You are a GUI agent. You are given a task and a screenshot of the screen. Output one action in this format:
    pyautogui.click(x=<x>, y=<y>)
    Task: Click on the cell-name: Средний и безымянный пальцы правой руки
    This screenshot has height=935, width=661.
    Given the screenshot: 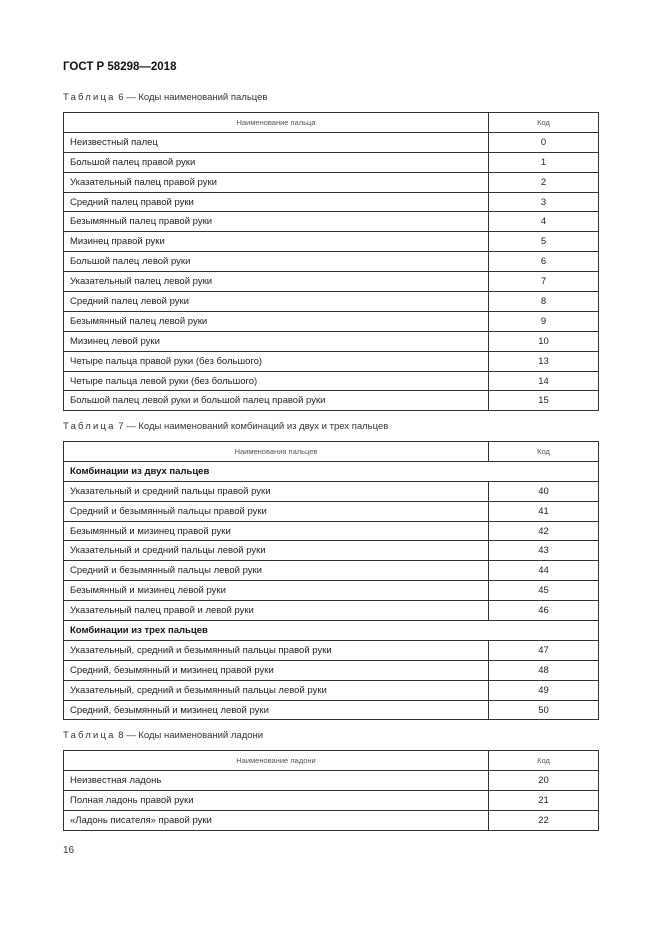 What is the action you would take?
    pyautogui.click(x=276, y=511)
    